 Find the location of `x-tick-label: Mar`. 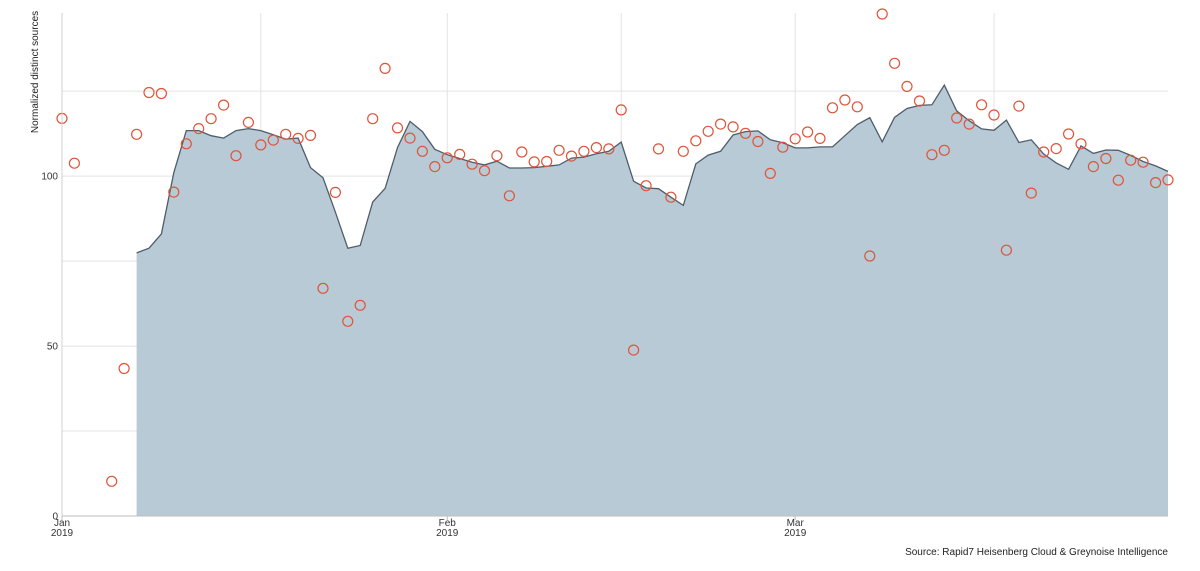

x-tick-label: Mar is located at coordinates (796, 523).